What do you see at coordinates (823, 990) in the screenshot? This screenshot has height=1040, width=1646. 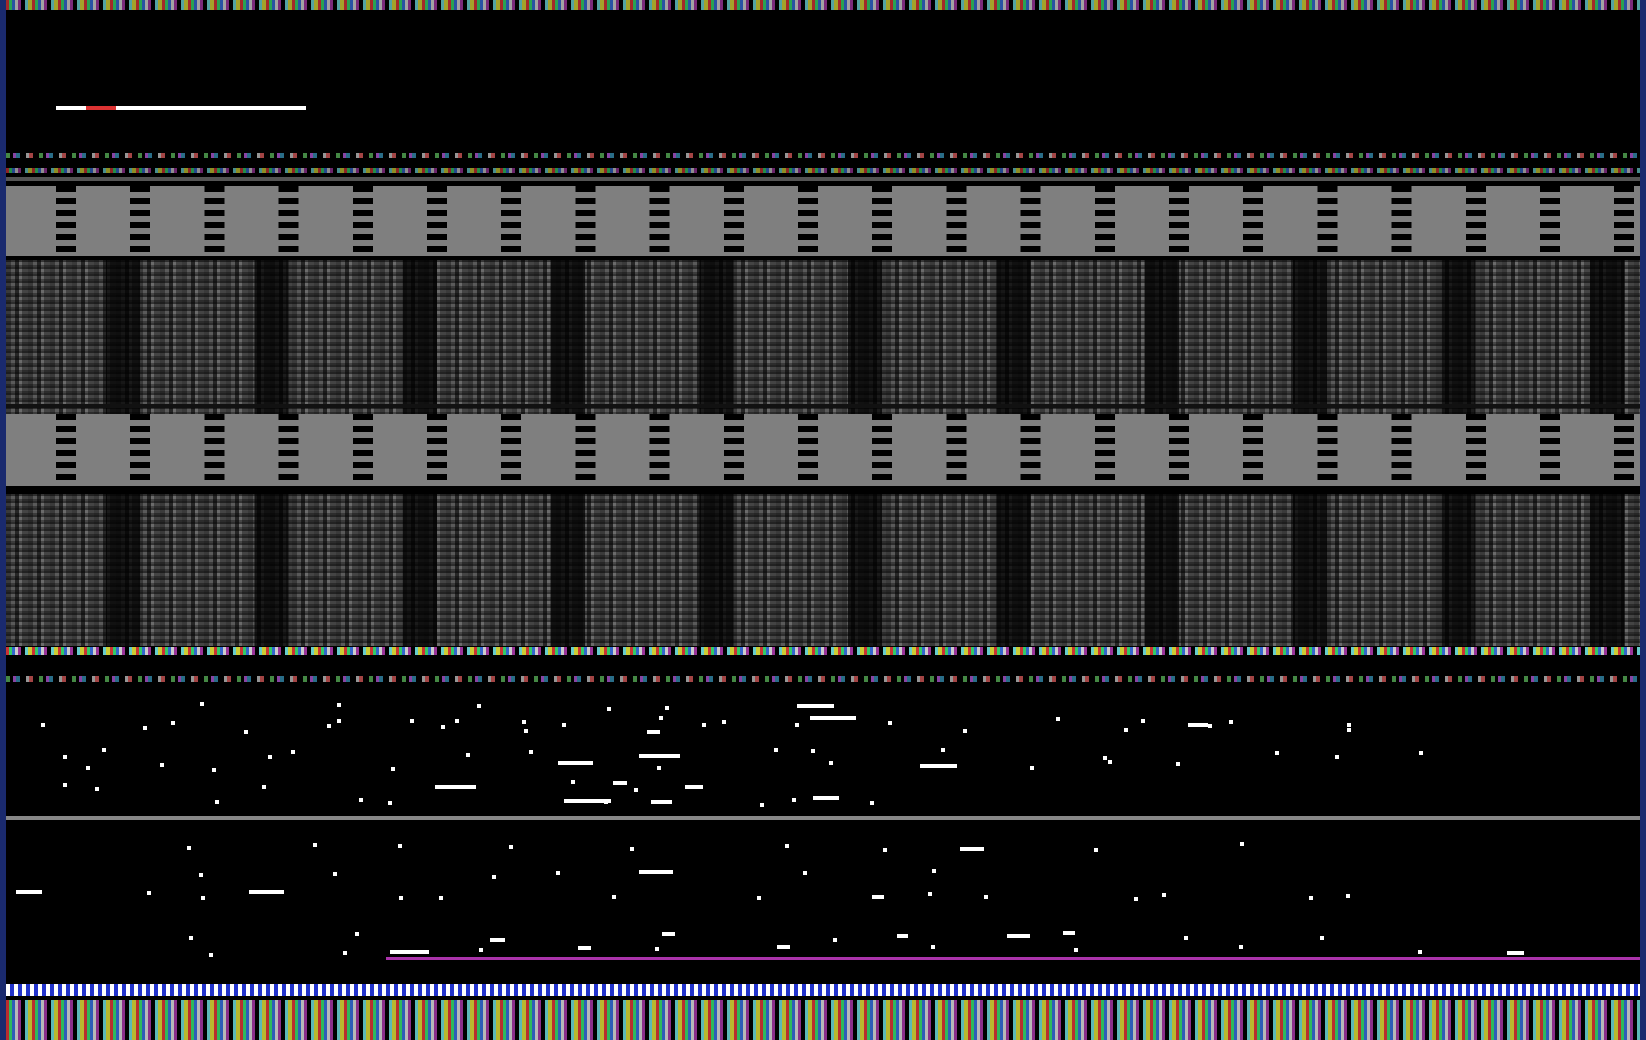 I see `stripe` at bounding box center [823, 990].